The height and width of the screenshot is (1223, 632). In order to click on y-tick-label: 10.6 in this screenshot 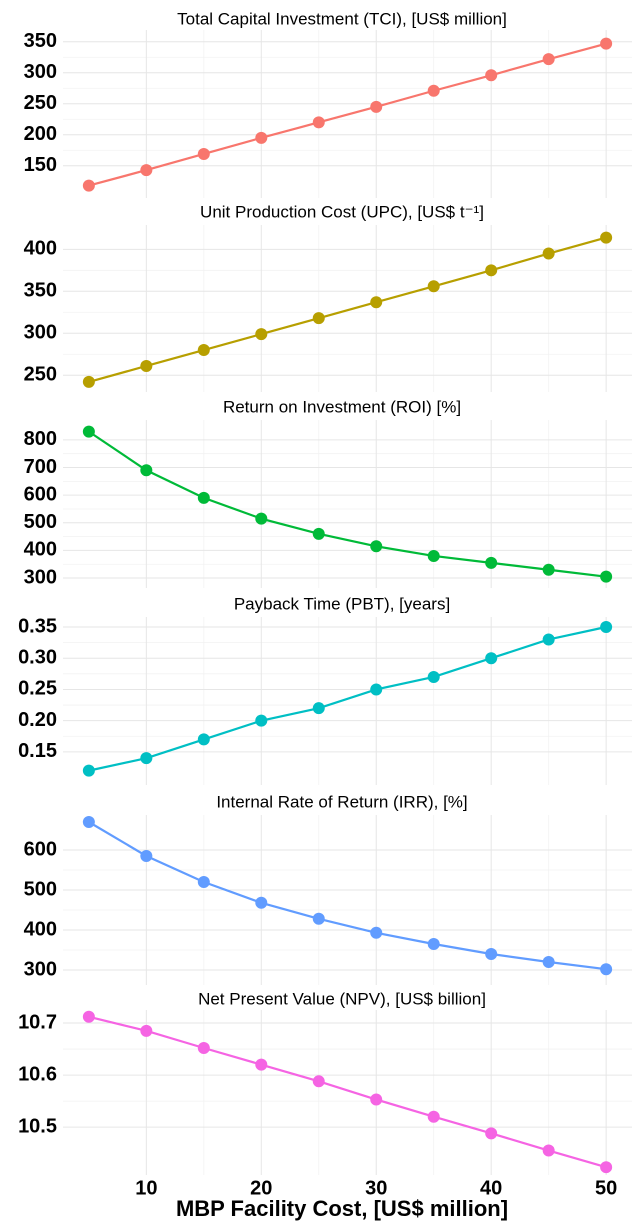, I will do `click(37, 1074)`.